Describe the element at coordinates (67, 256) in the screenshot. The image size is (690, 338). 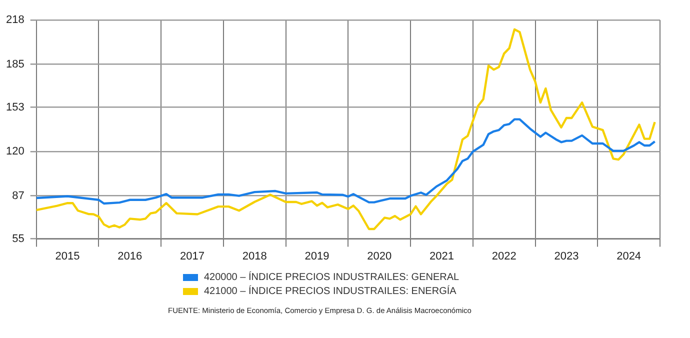
I see `x-tick-label: 2015` at that location.